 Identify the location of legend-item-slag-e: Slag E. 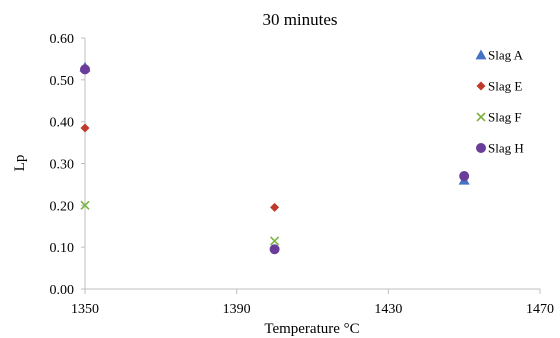
(499, 86).